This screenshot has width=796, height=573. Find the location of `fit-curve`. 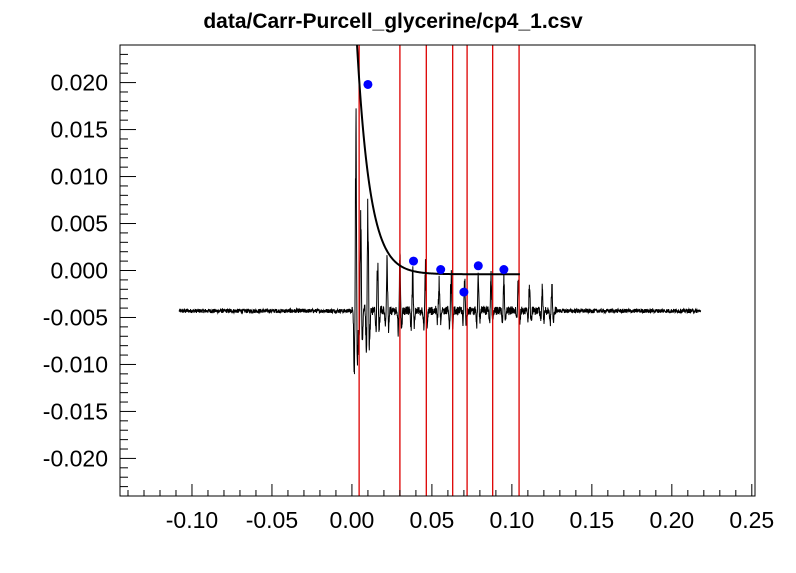

fit-curve is located at coordinates (438, 160).